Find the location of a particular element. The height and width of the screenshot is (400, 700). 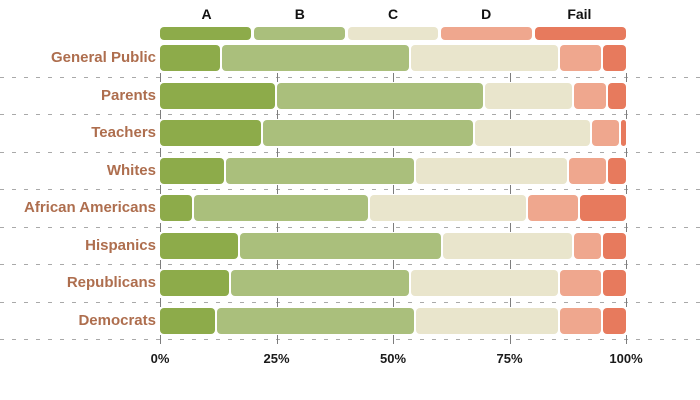

bar-row-parents is located at coordinates (393, 95).